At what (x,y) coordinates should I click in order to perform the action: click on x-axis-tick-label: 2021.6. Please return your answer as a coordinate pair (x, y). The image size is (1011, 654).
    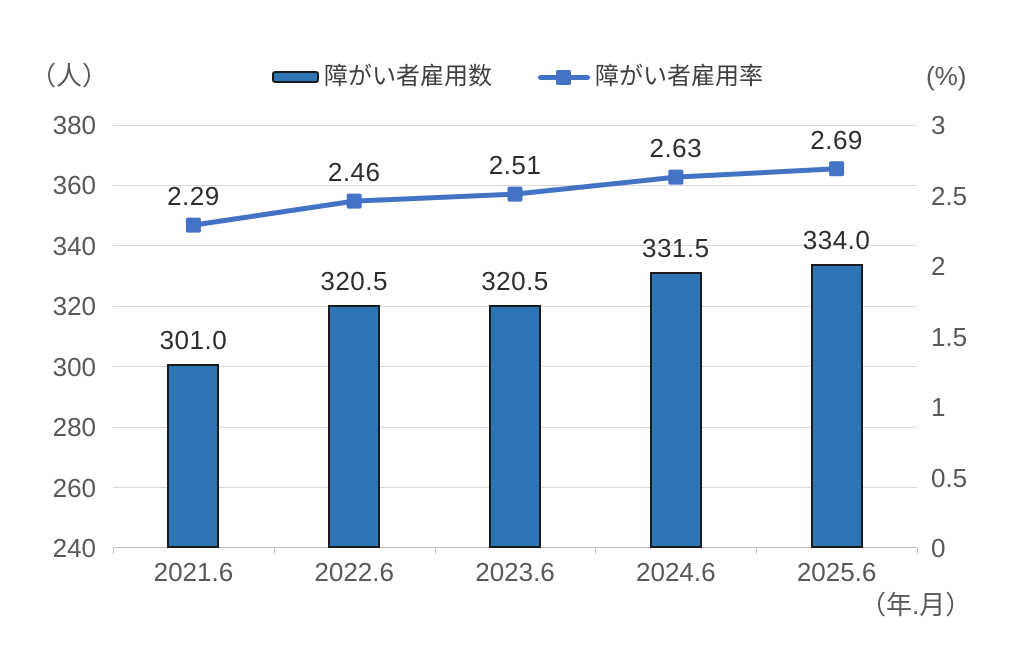
    Looking at the image, I should click on (193, 572).